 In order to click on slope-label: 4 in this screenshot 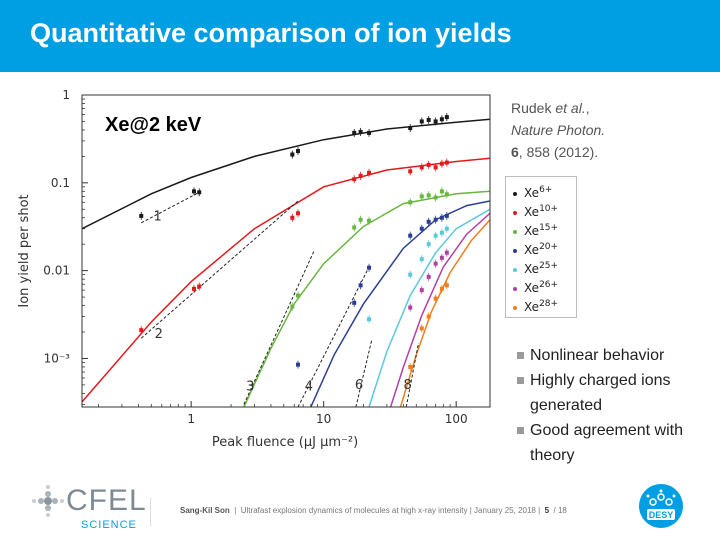, I will do `click(309, 387)`.